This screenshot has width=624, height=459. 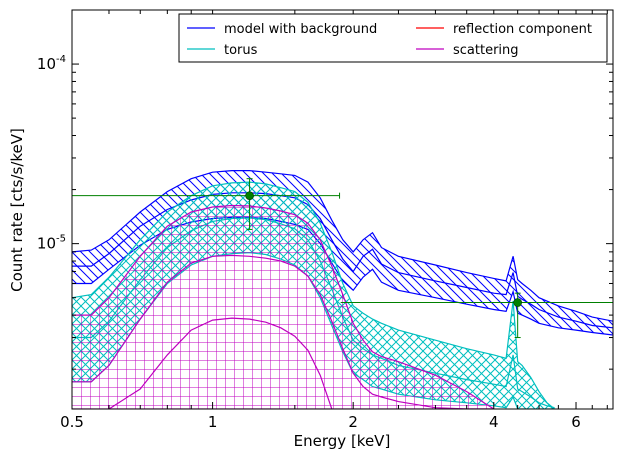 I want to click on x-tick-label: 2, so click(x=353, y=422).